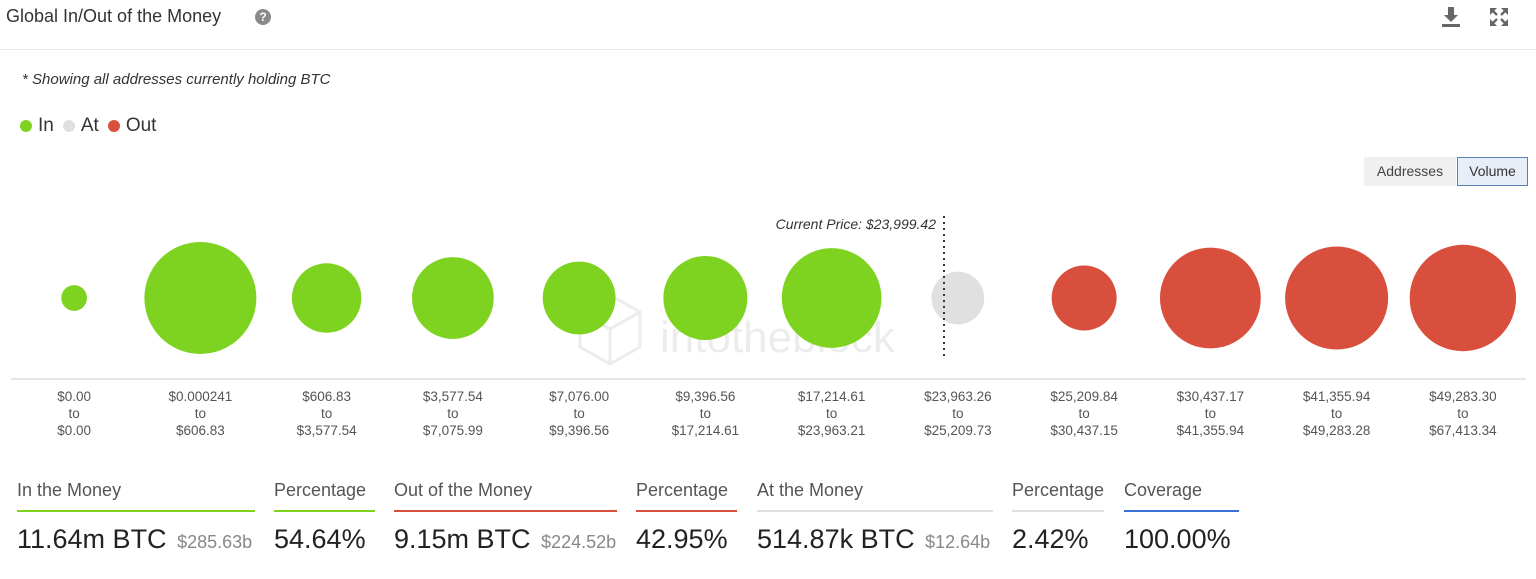 The height and width of the screenshot is (579, 1536). Describe the element at coordinates (578, 413) in the screenshot. I see `x-tick-label-4-to-word: to` at that location.